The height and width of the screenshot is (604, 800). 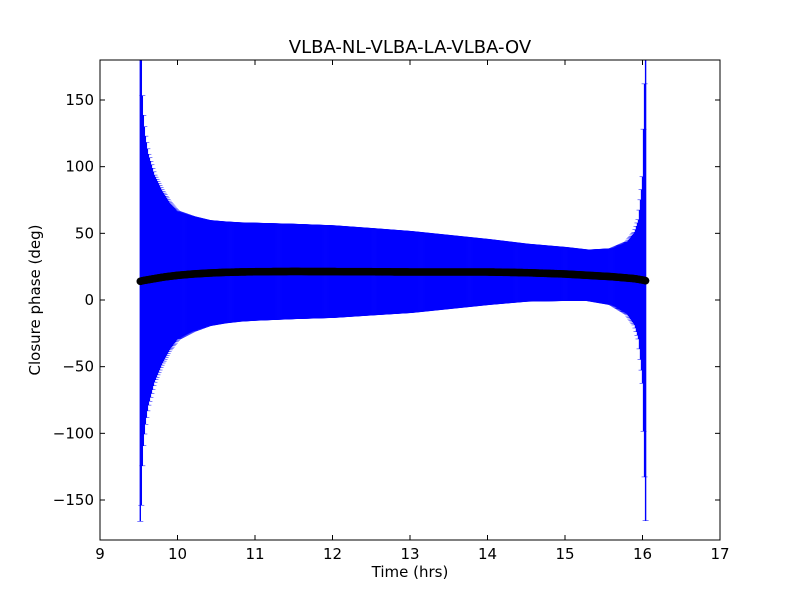 What do you see at coordinates (73, 500) in the screenshot?
I see `y-tick-label: −150` at bounding box center [73, 500].